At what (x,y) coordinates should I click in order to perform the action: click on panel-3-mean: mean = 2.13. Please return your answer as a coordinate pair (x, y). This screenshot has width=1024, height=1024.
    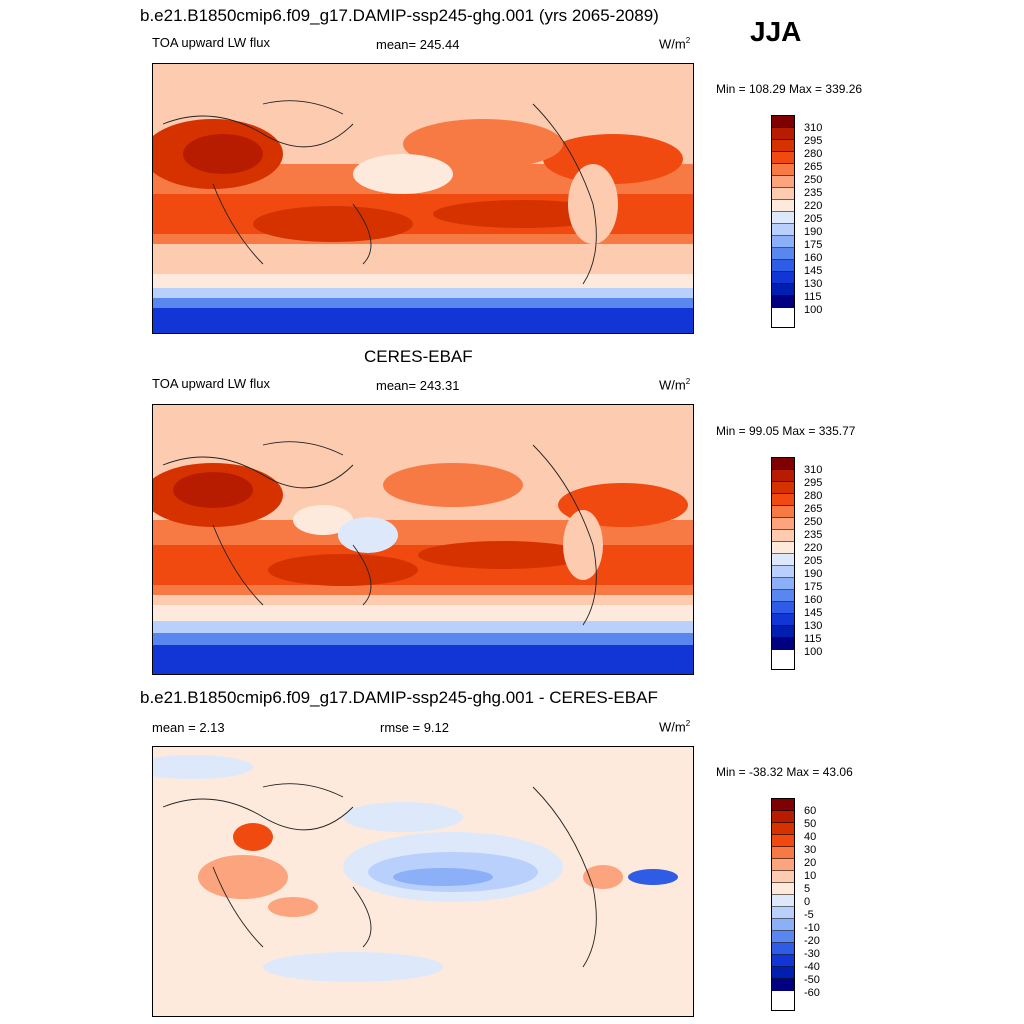
    Looking at the image, I should click on (188, 727).